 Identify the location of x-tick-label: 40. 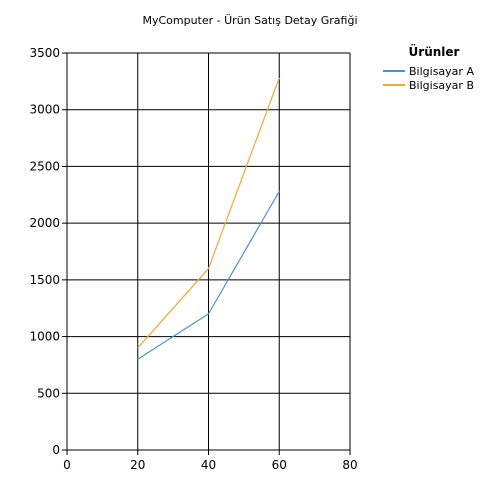
(208, 465).